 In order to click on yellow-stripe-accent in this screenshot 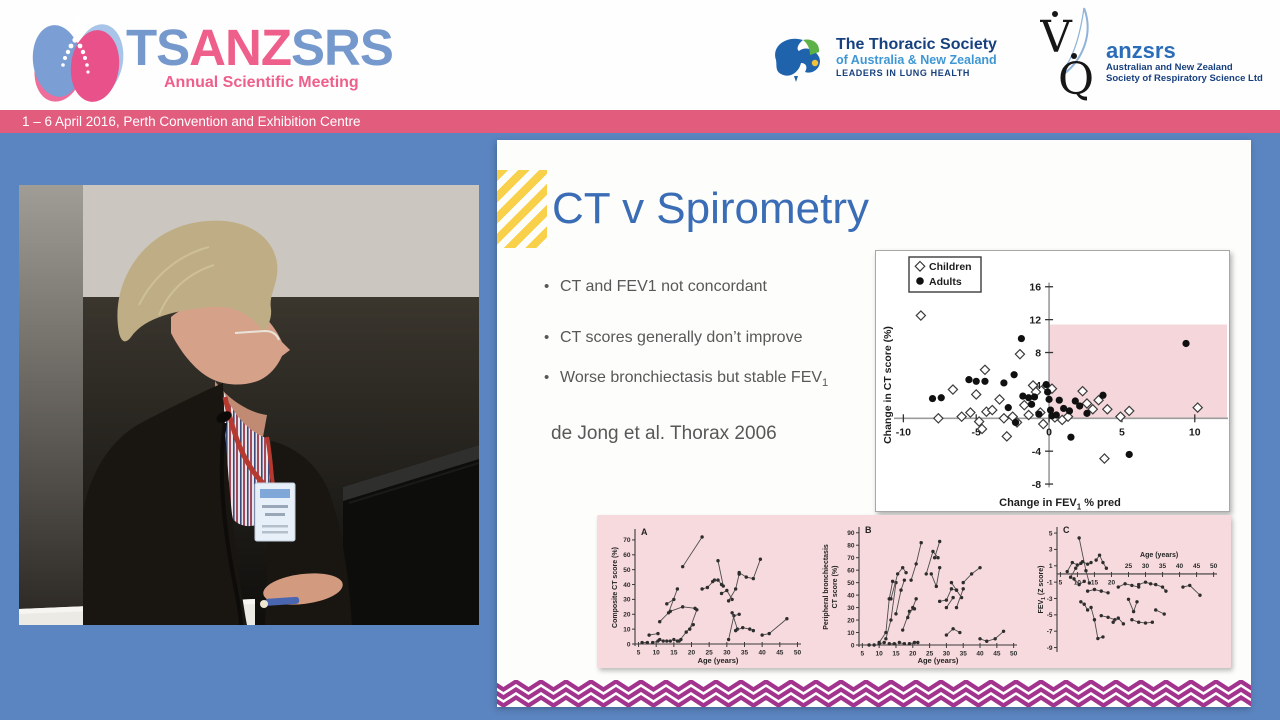, I will do `click(522, 209)`.